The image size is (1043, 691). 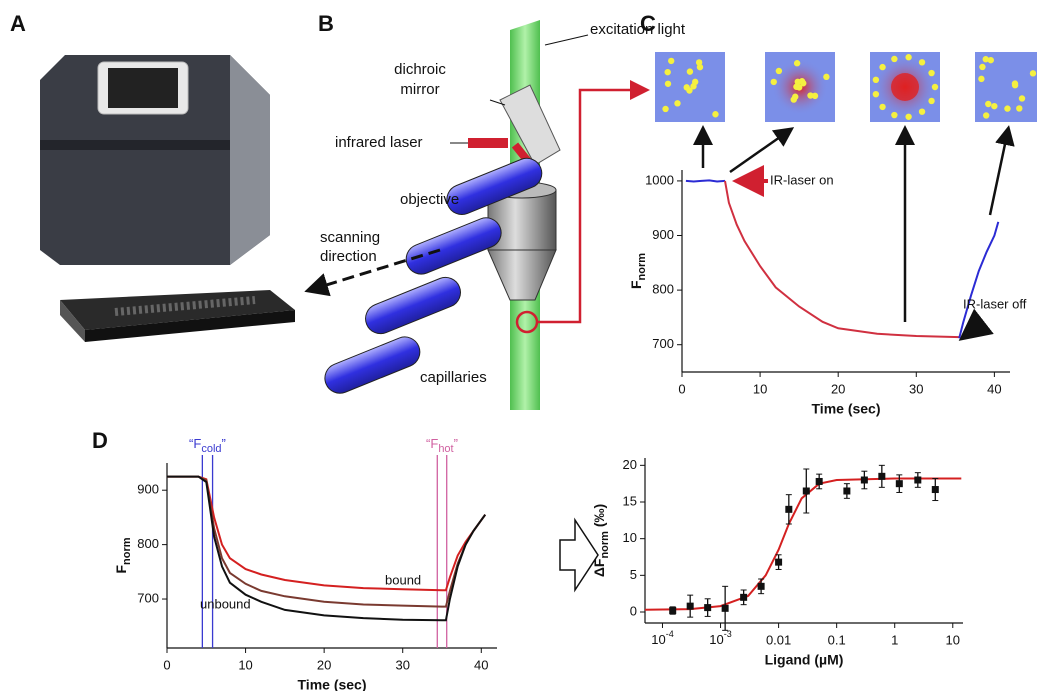 What do you see at coordinates (167, 198) in the screenshot?
I see `instrument` at bounding box center [167, 198].